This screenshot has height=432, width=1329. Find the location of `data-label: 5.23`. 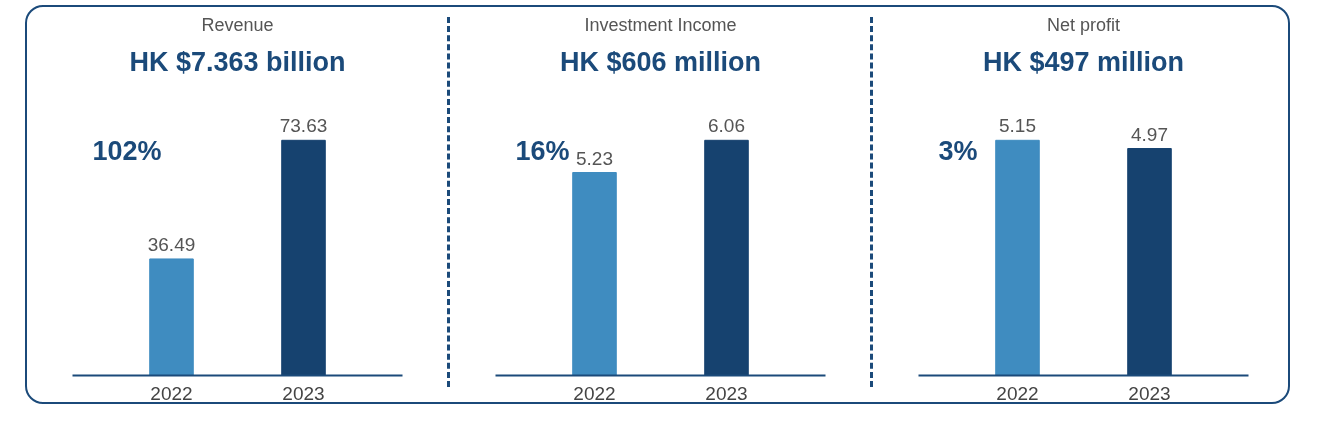

data-label: 5.23 is located at coordinates (594, 158).